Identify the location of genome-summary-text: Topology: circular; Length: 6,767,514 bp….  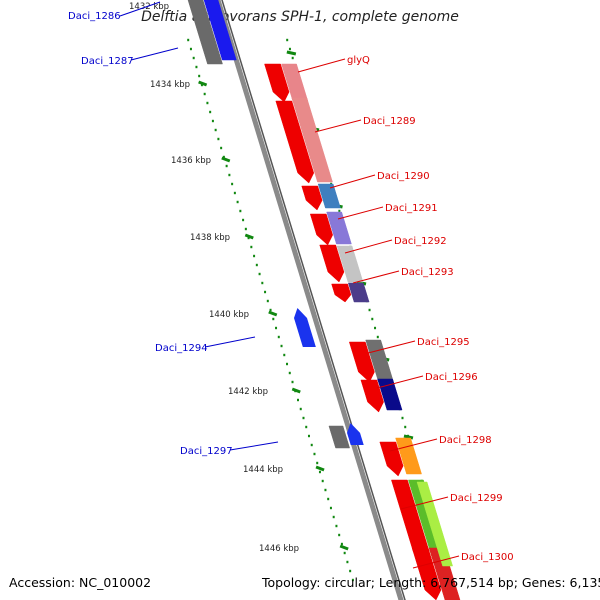
(431, 582).